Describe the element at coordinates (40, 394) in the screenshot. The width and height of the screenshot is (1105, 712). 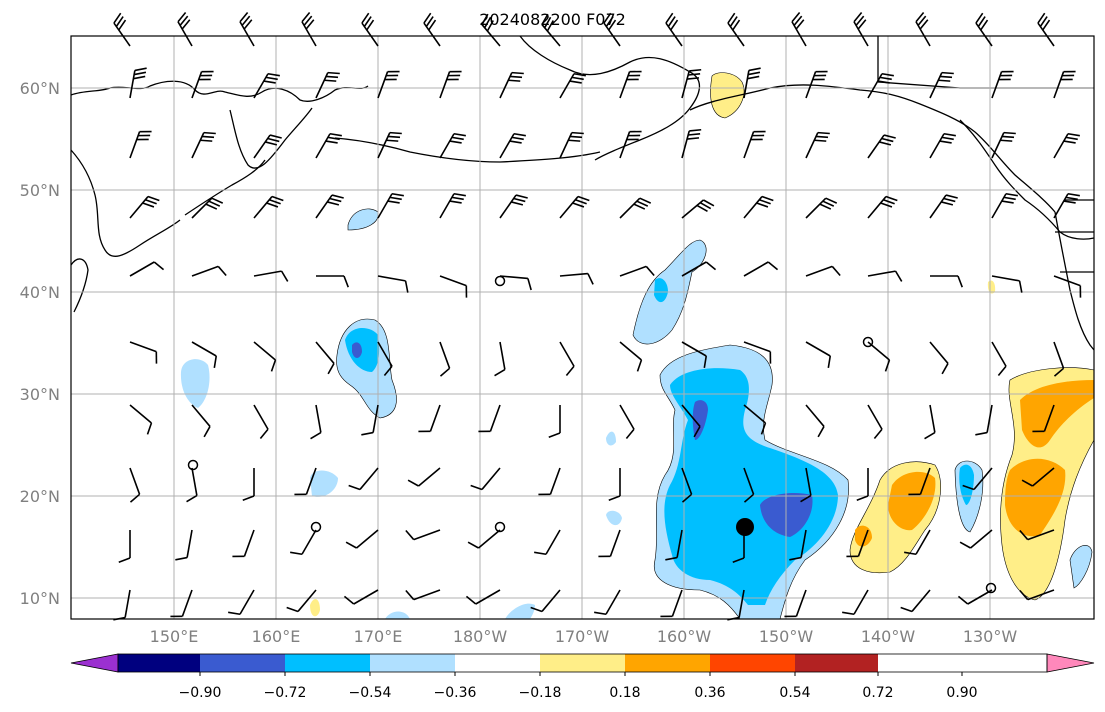
I see `lat-label: 30°N` at that location.